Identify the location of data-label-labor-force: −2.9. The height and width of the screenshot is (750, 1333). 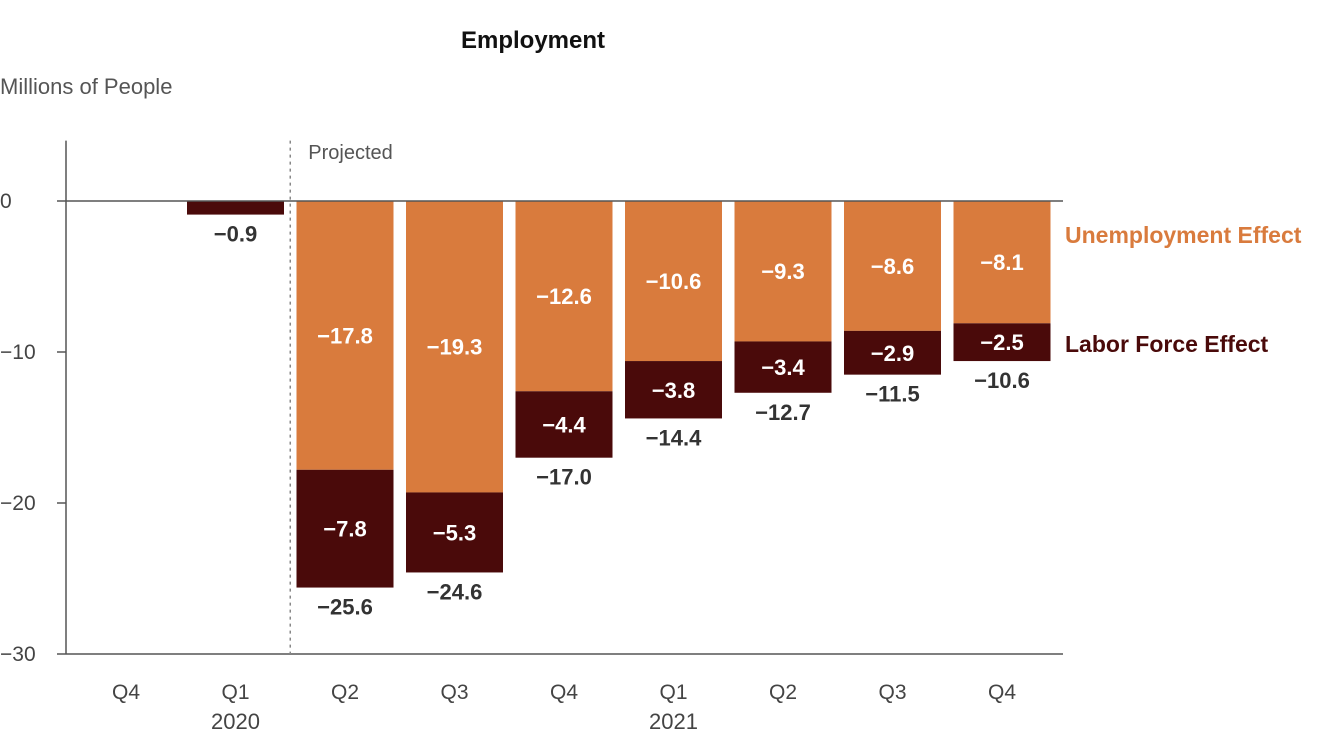
(892, 353).